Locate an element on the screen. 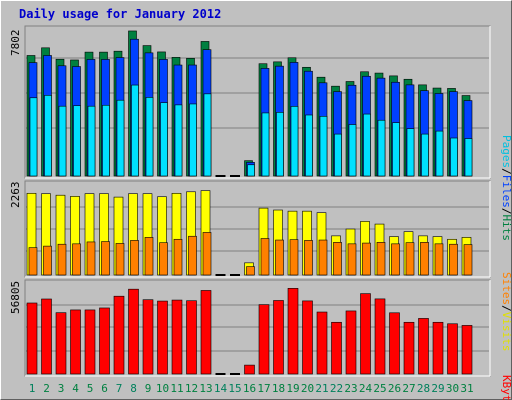  x-tick-label: 19 is located at coordinates (292, 388).